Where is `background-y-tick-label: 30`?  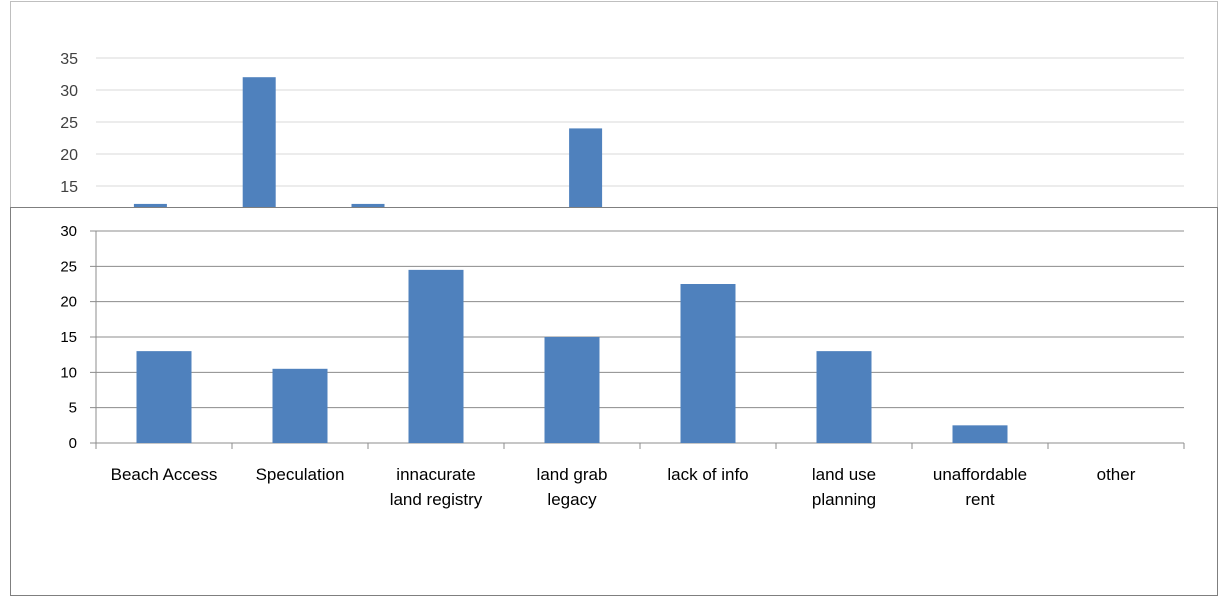 background-y-tick-label: 30 is located at coordinates (69, 91).